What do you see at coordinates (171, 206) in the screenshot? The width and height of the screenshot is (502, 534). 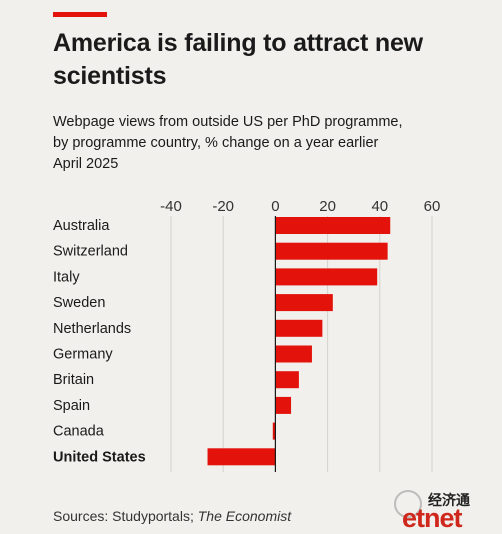 I see `x-tick-label: -40` at bounding box center [171, 206].